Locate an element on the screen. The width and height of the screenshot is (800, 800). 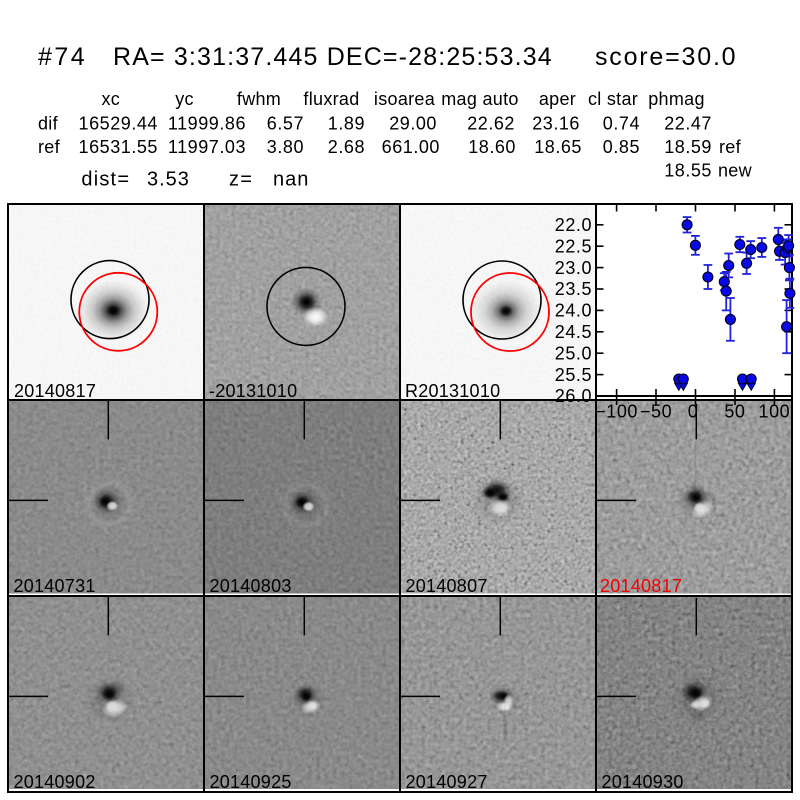
svg-text: aper is located at coordinates (557, 99).